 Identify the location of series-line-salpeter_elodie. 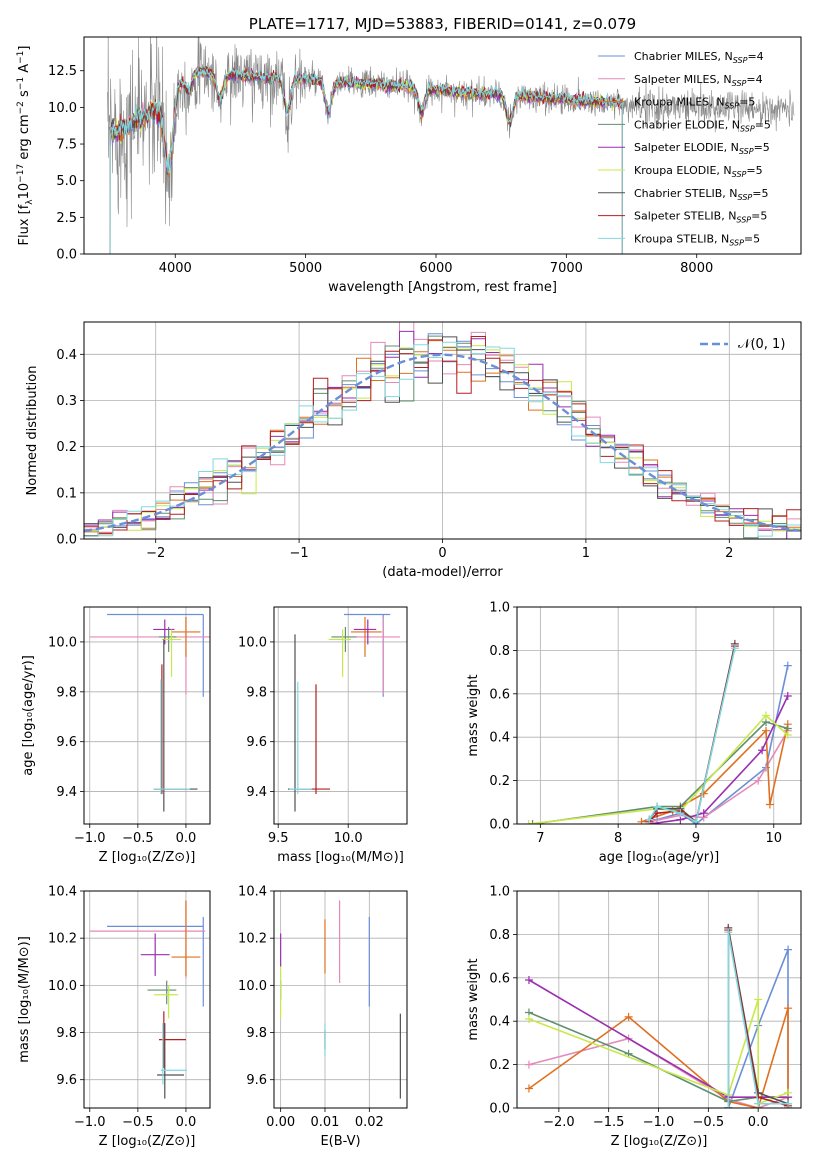
(658, 1038).